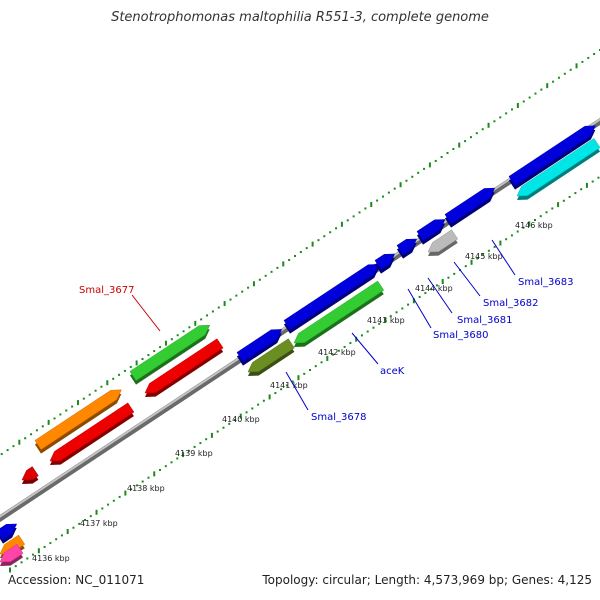 This screenshot has width=600, height=600. I want to click on tick-label: 4138 kbp, so click(146, 488).